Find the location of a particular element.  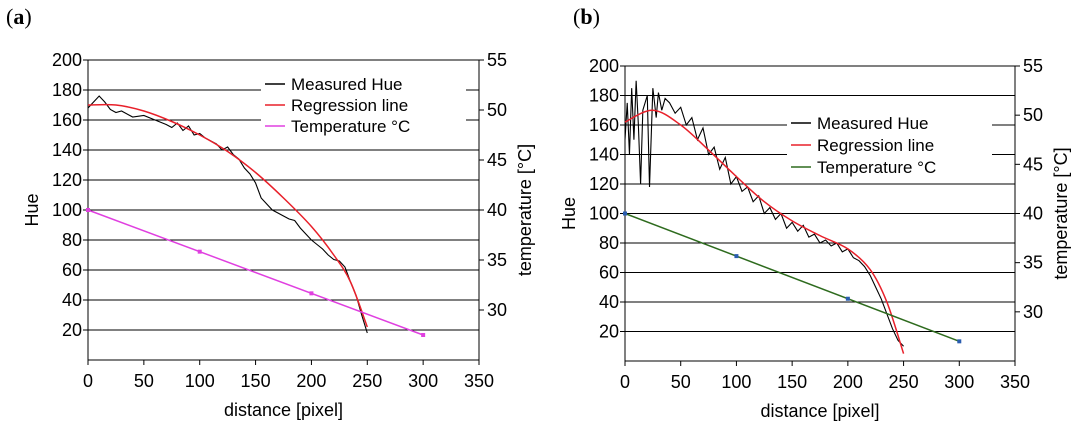

panel-label: (b) is located at coordinates (586, 16).